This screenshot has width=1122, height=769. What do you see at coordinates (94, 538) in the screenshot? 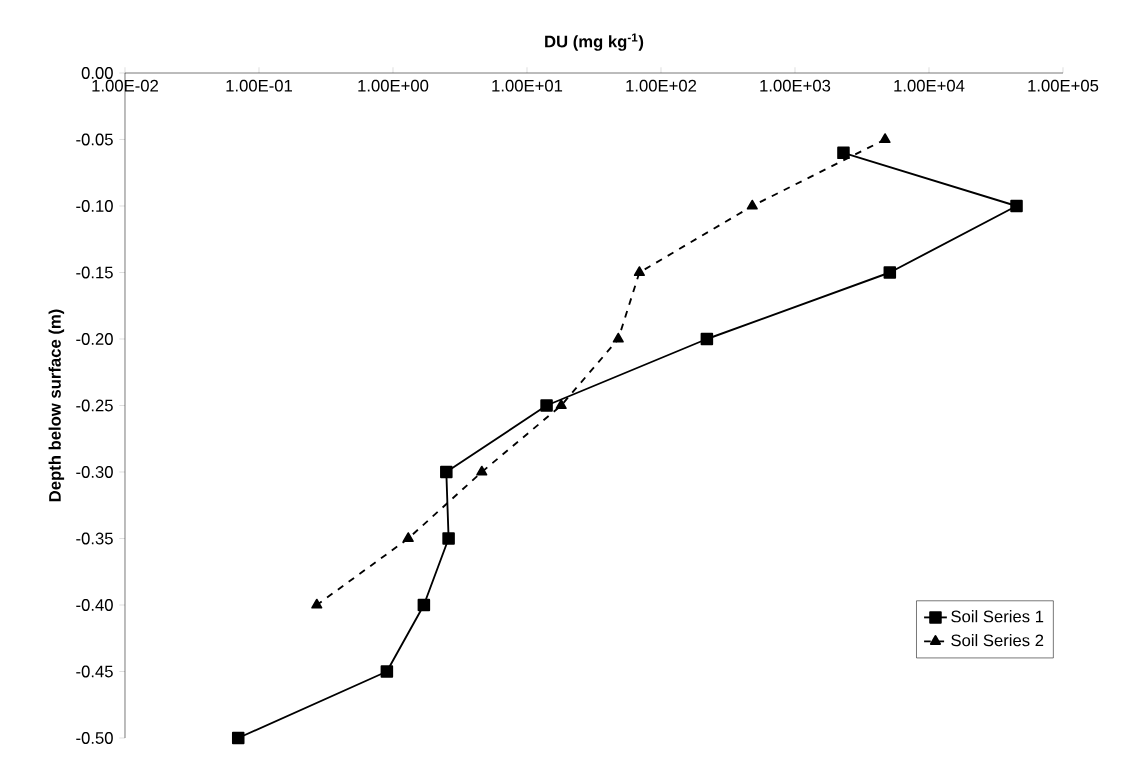
I see `y-tick-label: -0.35` at bounding box center [94, 538].